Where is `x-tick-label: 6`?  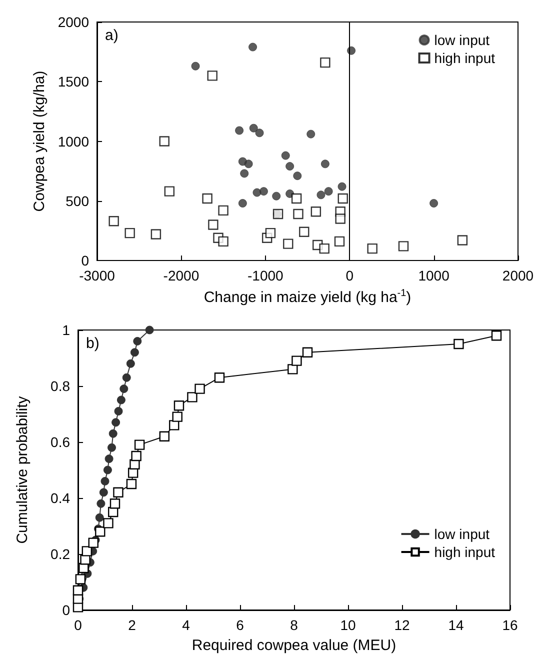 x-tick-label: 6 is located at coordinates (240, 625).